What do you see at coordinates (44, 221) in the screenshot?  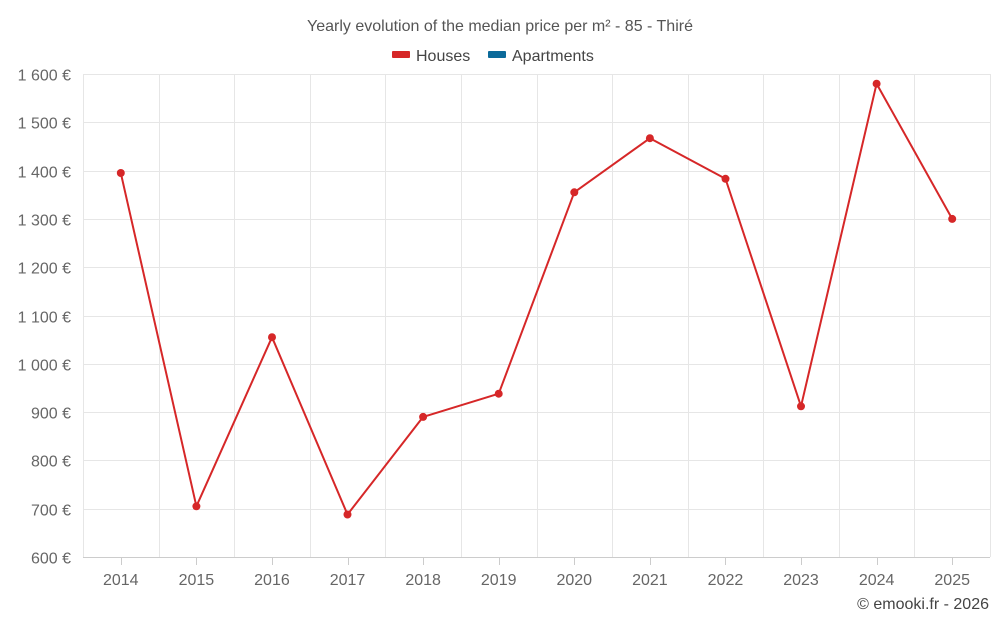 I see `y-tick-label: 1 300 €` at bounding box center [44, 221].